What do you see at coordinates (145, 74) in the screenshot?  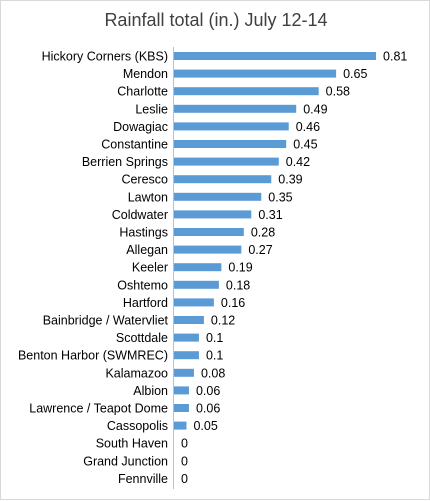 I see `category-label: Mendon` at bounding box center [145, 74].